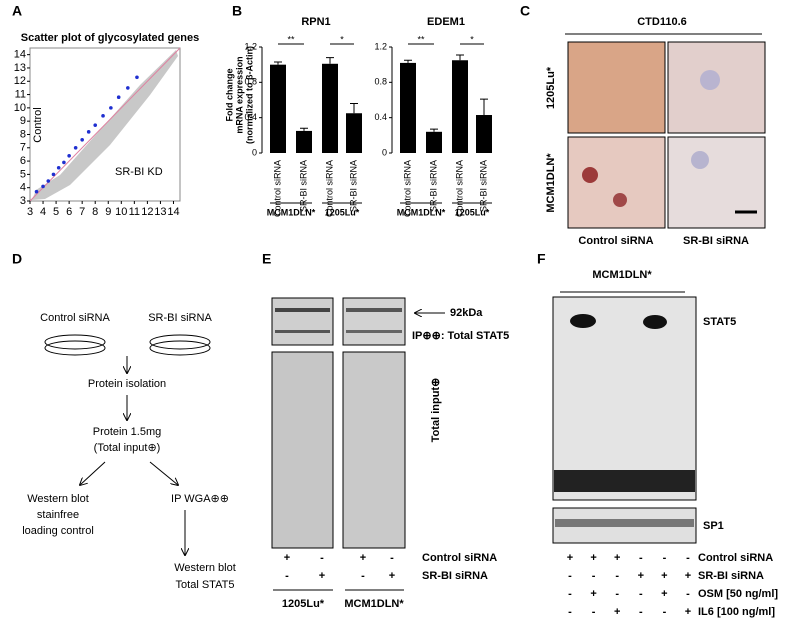 Image resolution: width=800 pixels, height=629 pixels. Describe the element at coordinates (615, 241) in the screenshot. I see `column-label: Control siRNA` at that location.